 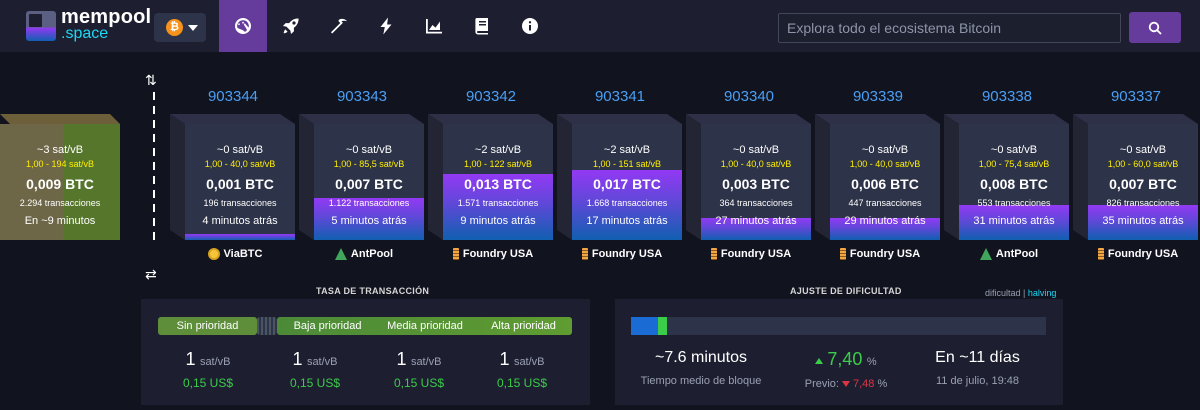 I want to click on block-height-link: 903344, so click(x=233, y=96).